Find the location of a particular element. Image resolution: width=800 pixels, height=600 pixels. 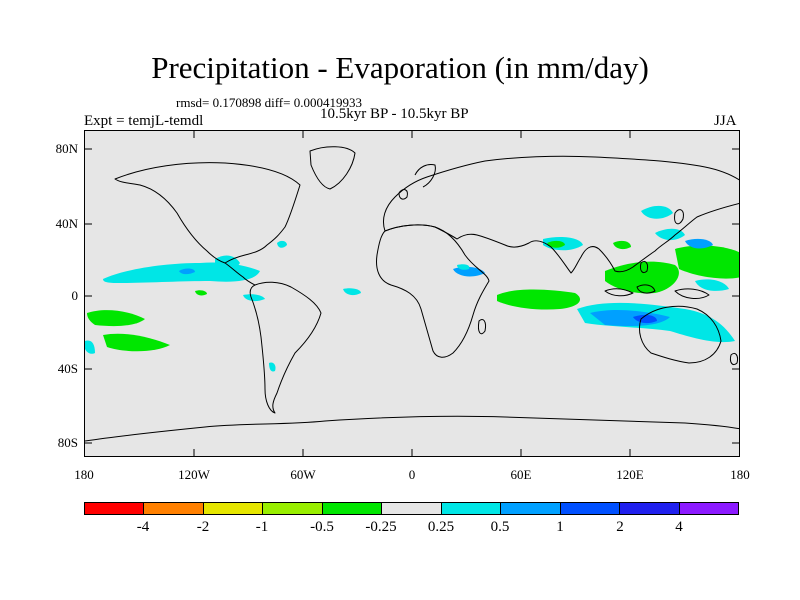

field-west-pacific-green is located at coordinates (707, 262).